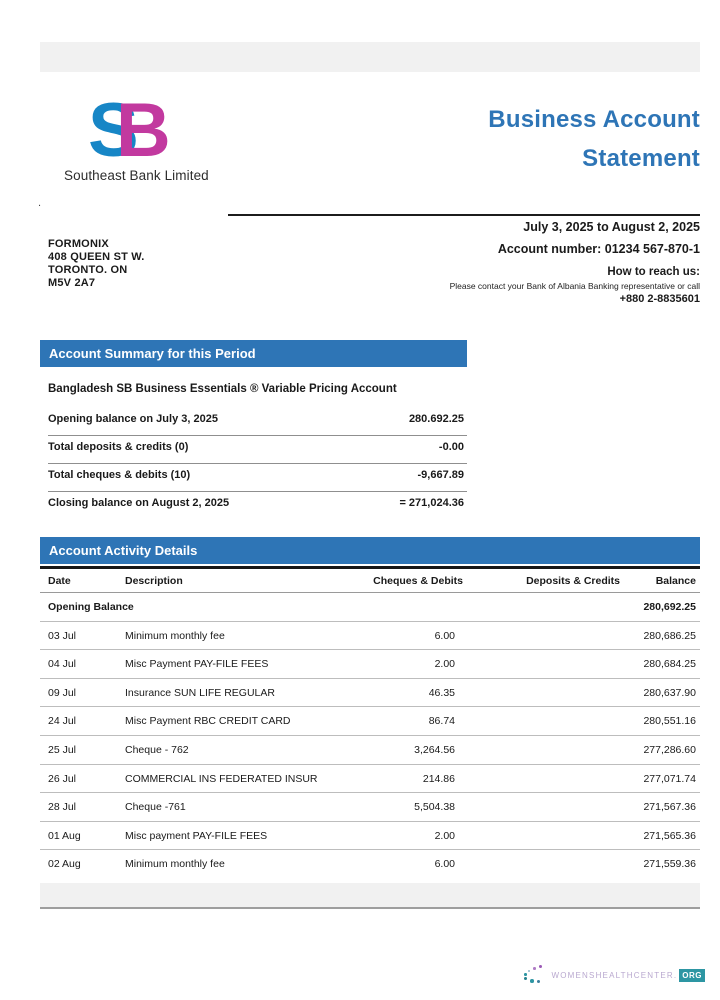  What do you see at coordinates (257, 450) in the screenshot?
I see `summary-row-deposits: Total deposits & credits (0) -0.00` at bounding box center [257, 450].